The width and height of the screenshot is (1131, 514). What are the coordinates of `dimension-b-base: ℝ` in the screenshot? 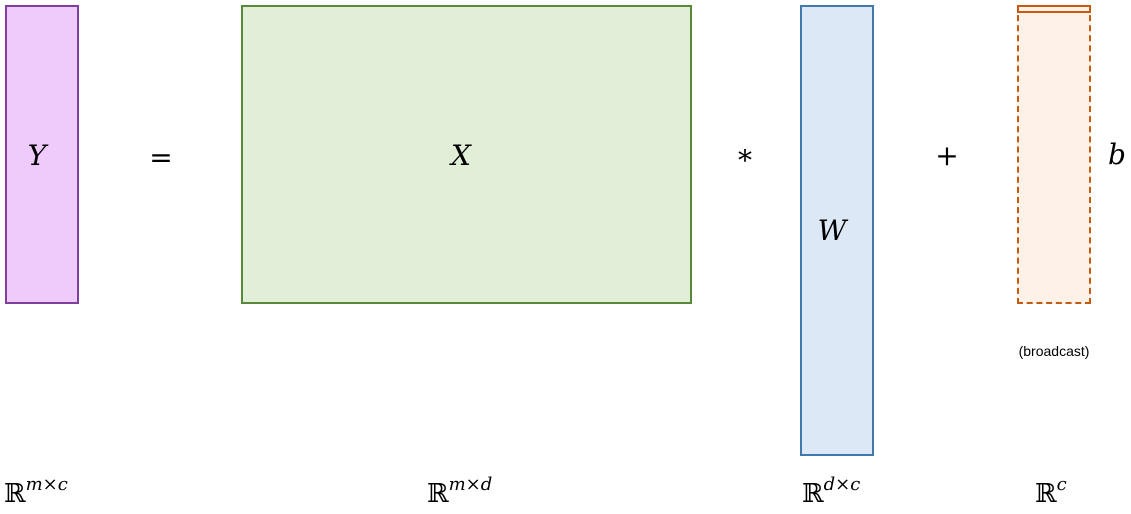 It's located at (1046, 494).